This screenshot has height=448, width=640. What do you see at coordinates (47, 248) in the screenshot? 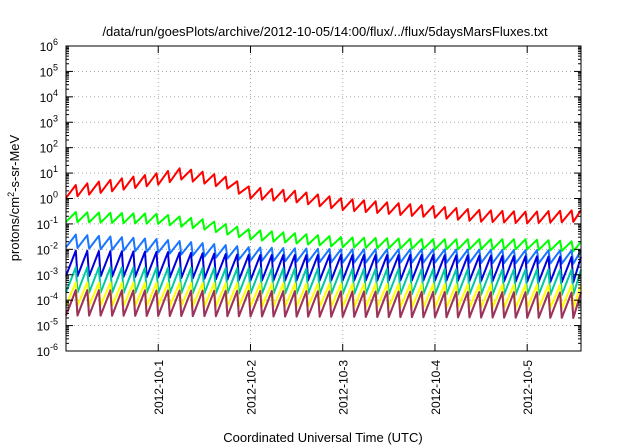
I see `y-tick-label: 10⁻²` at bounding box center [47, 248].